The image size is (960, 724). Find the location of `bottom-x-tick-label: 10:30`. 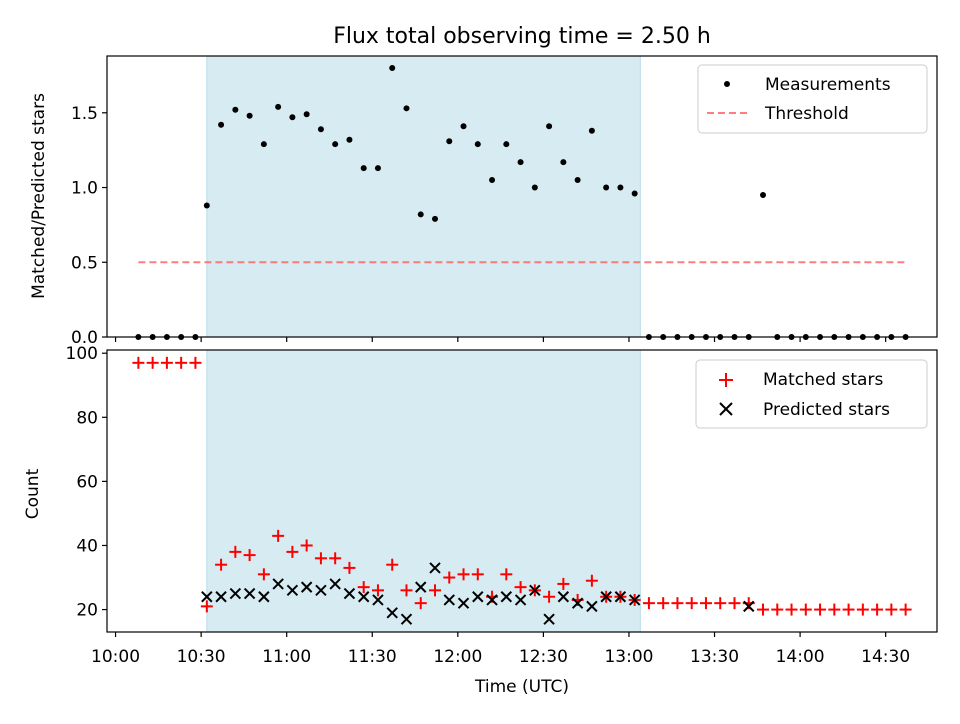

bottom-x-tick-label: 10:30 is located at coordinates (201, 657).